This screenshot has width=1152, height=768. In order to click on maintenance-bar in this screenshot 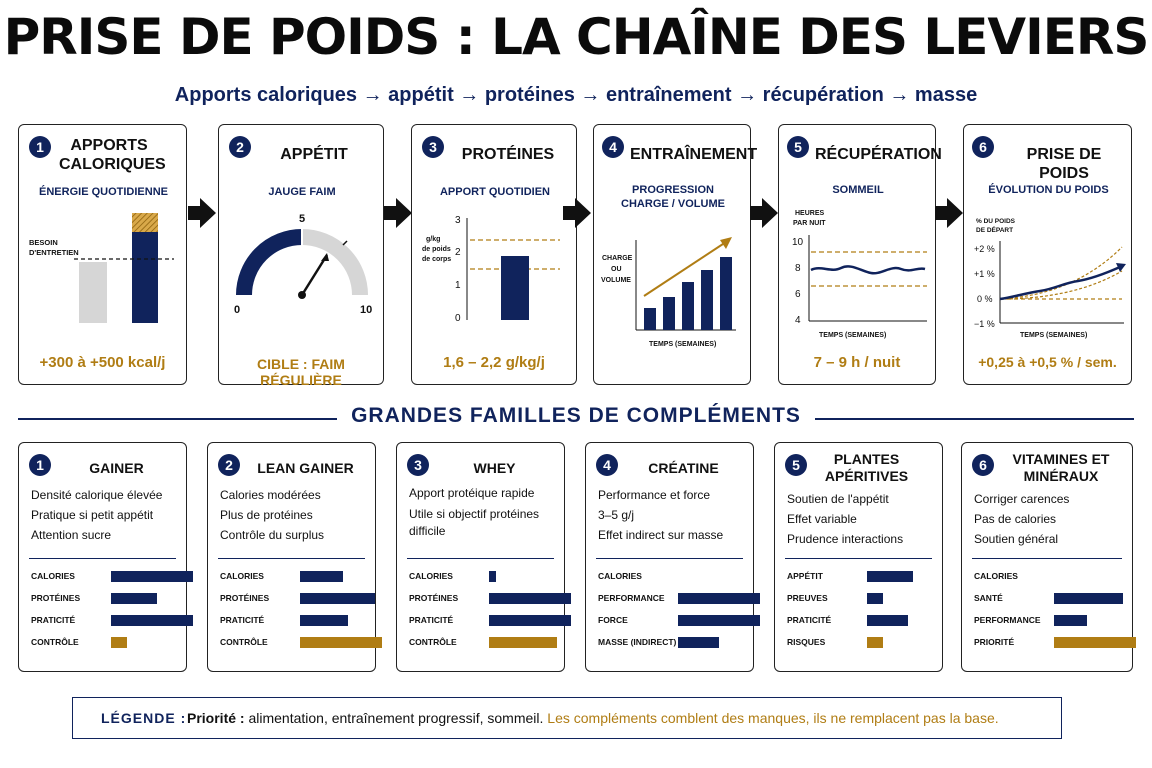, I will do `click(93, 292)`.